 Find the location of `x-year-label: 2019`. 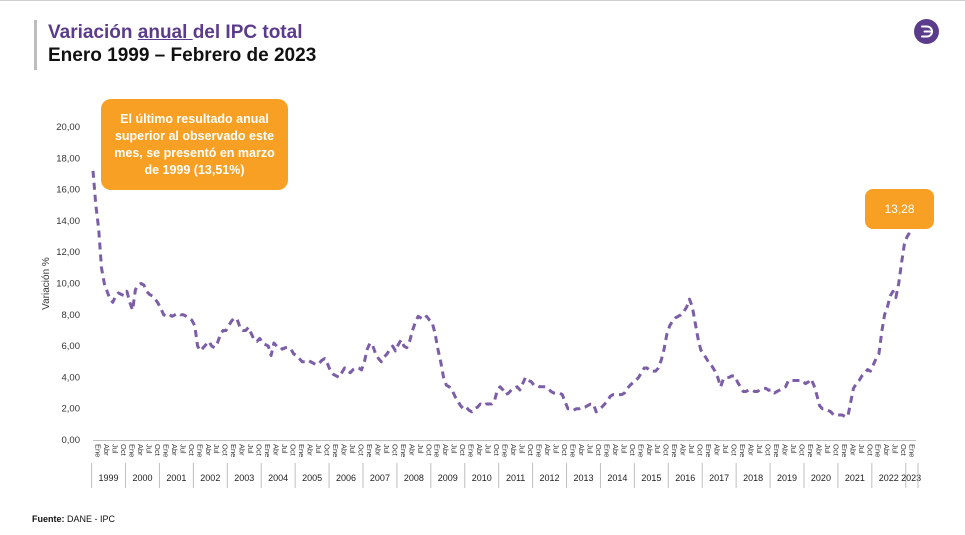

x-year-label: 2019 is located at coordinates (787, 478).